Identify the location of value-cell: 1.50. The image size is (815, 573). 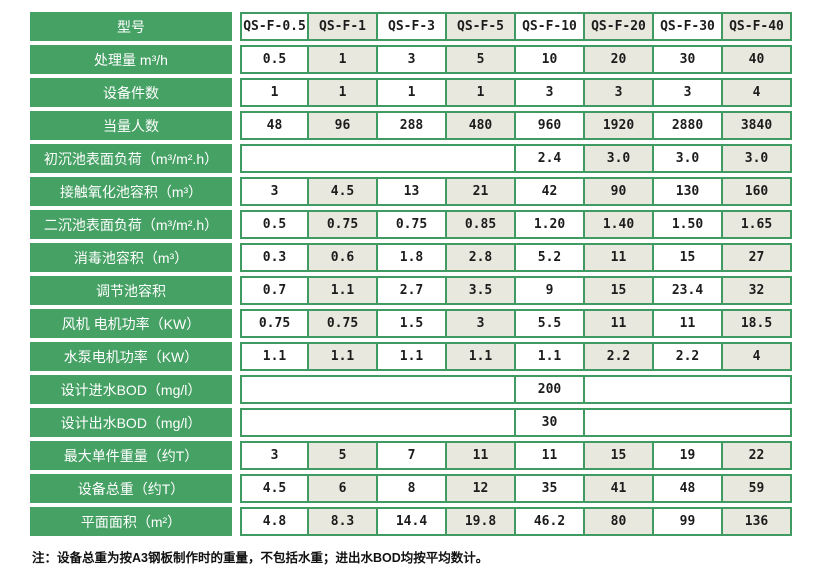
(688, 224).